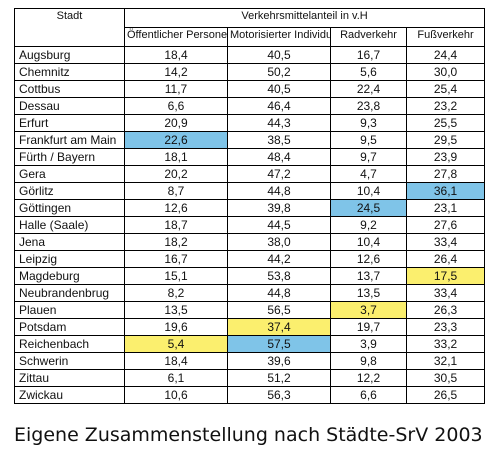  What do you see at coordinates (368, 157) in the screenshot?
I see `radverkehr-value-cell: 9,7` at bounding box center [368, 157].